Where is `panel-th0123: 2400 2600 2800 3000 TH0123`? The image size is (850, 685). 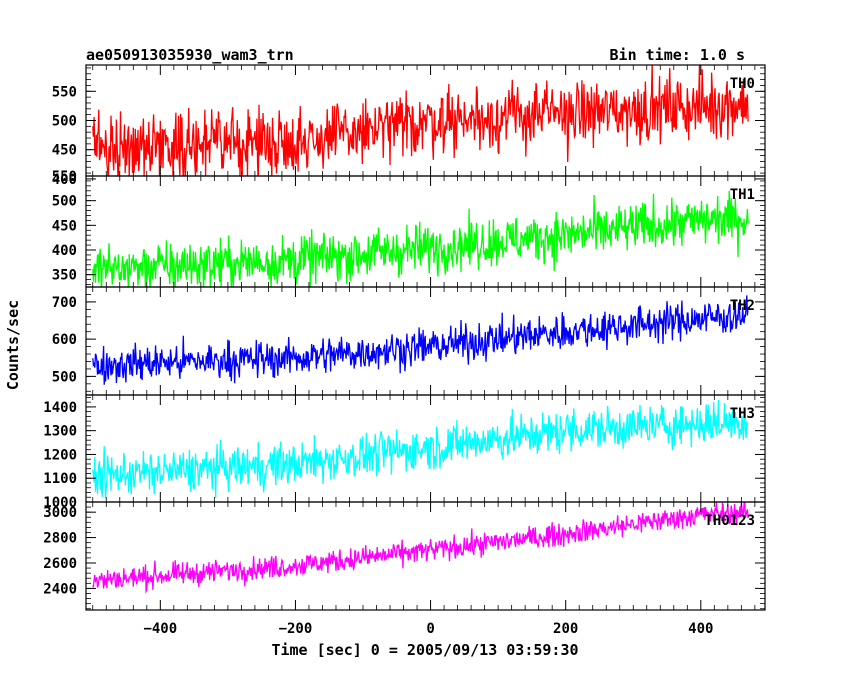 panel-th0123: 2400 2600 2800 3000 TH0123 is located at coordinates (404, 556).